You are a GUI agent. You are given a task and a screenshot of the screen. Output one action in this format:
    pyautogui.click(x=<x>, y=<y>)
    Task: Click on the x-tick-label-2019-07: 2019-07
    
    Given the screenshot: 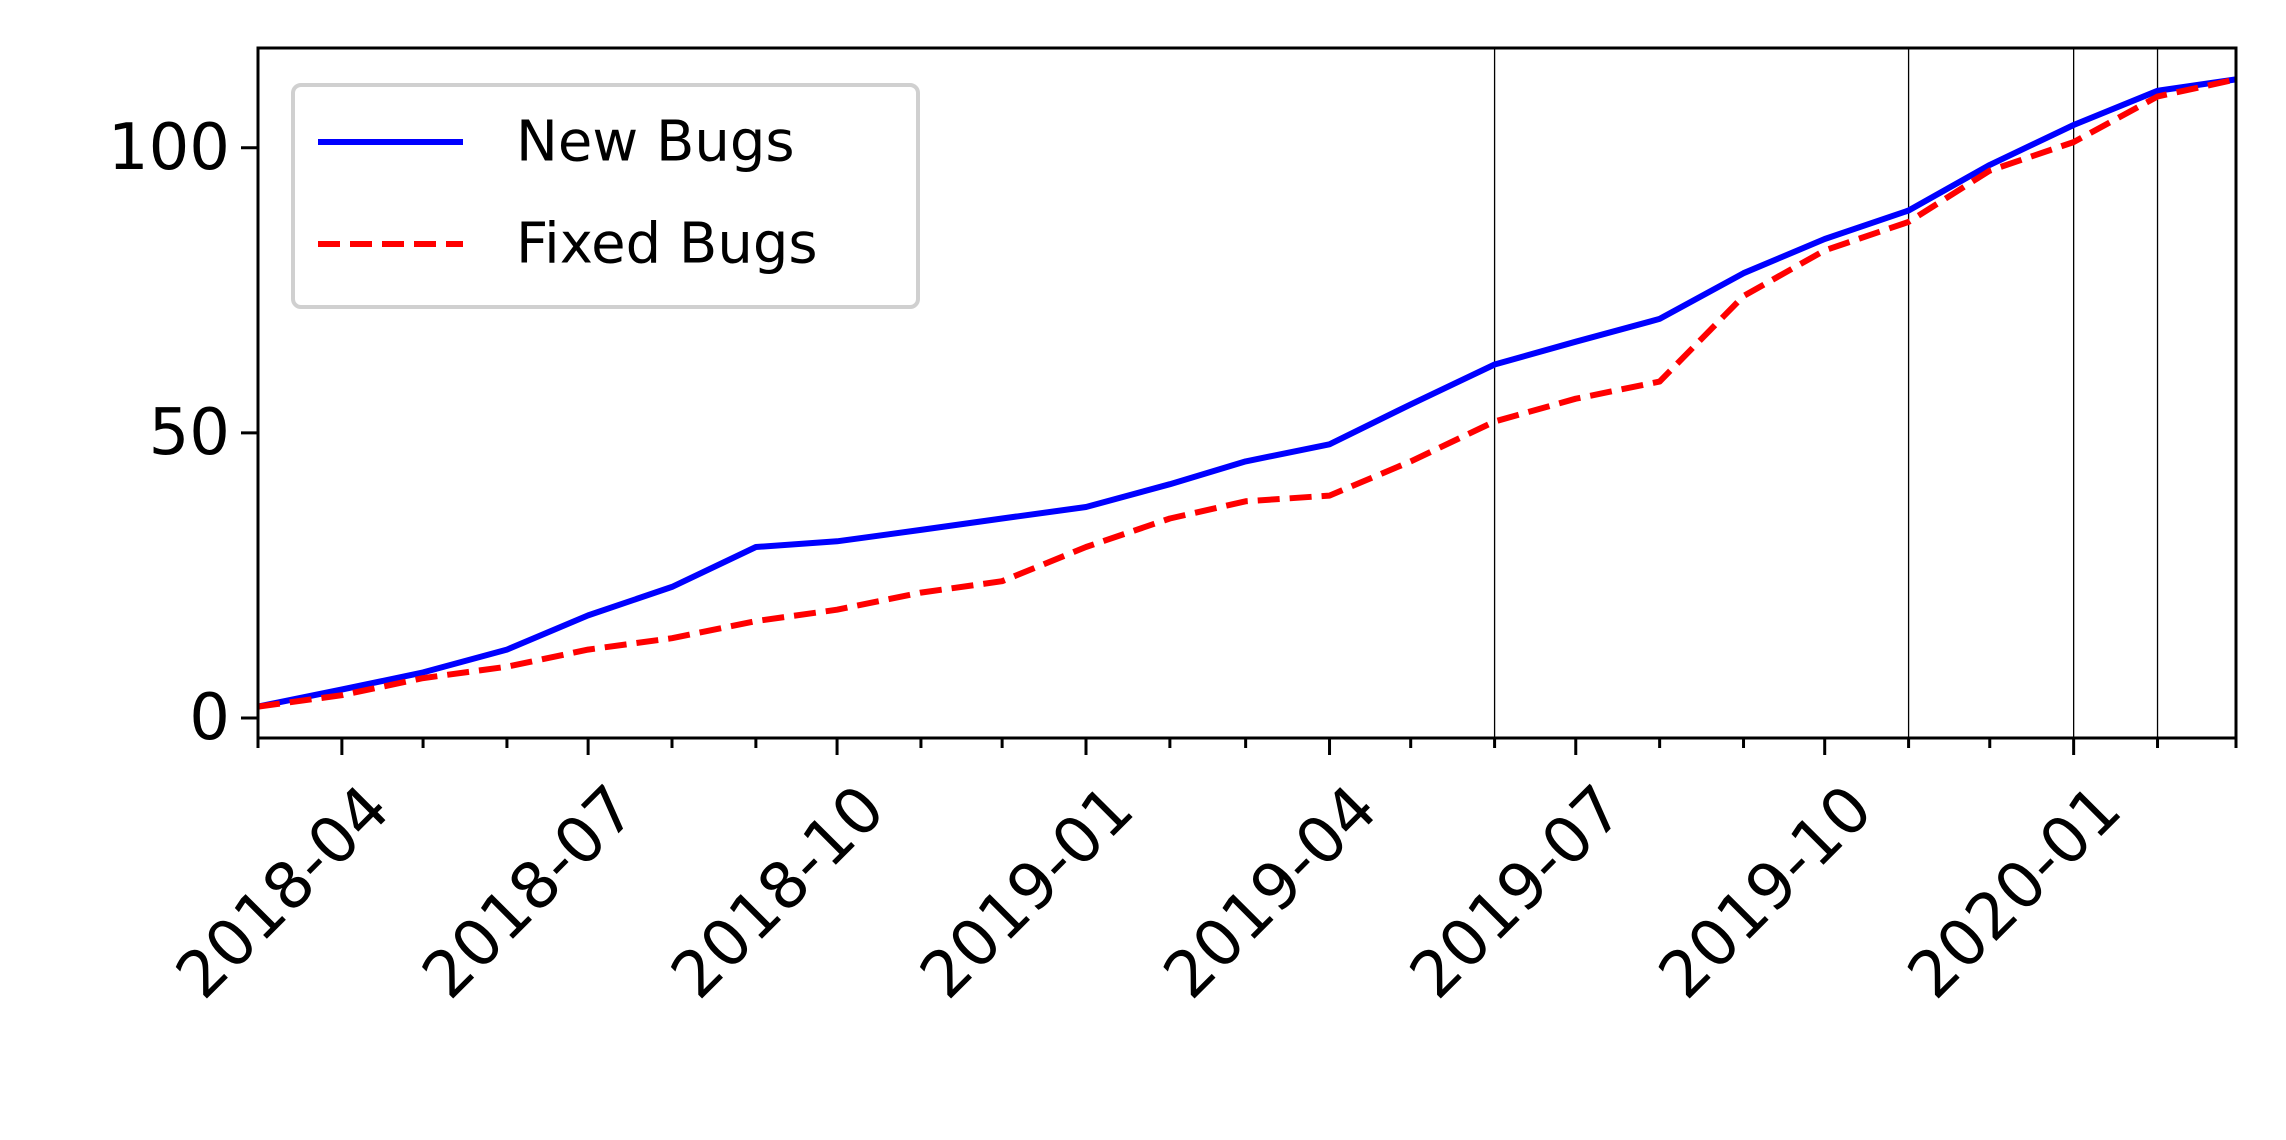 What is the action you would take?
    pyautogui.click(x=1516, y=892)
    